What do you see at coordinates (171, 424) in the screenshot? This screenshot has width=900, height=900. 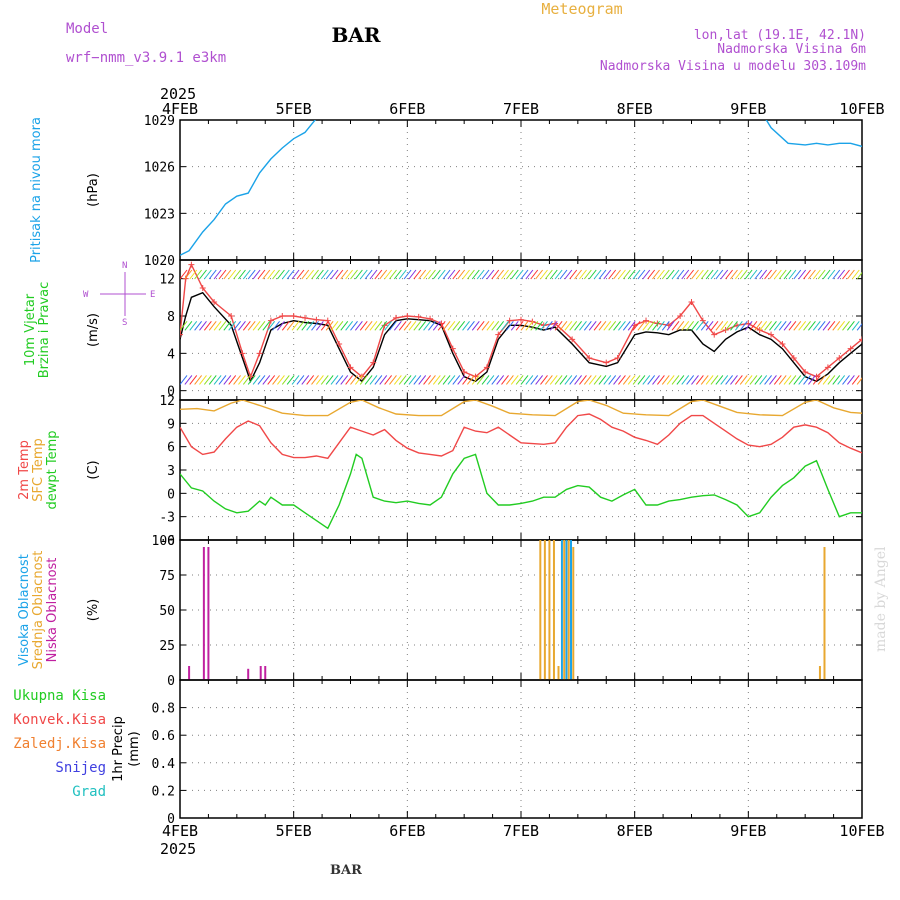 I see `y-tick-label: 9` at bounding box center [171, 424].